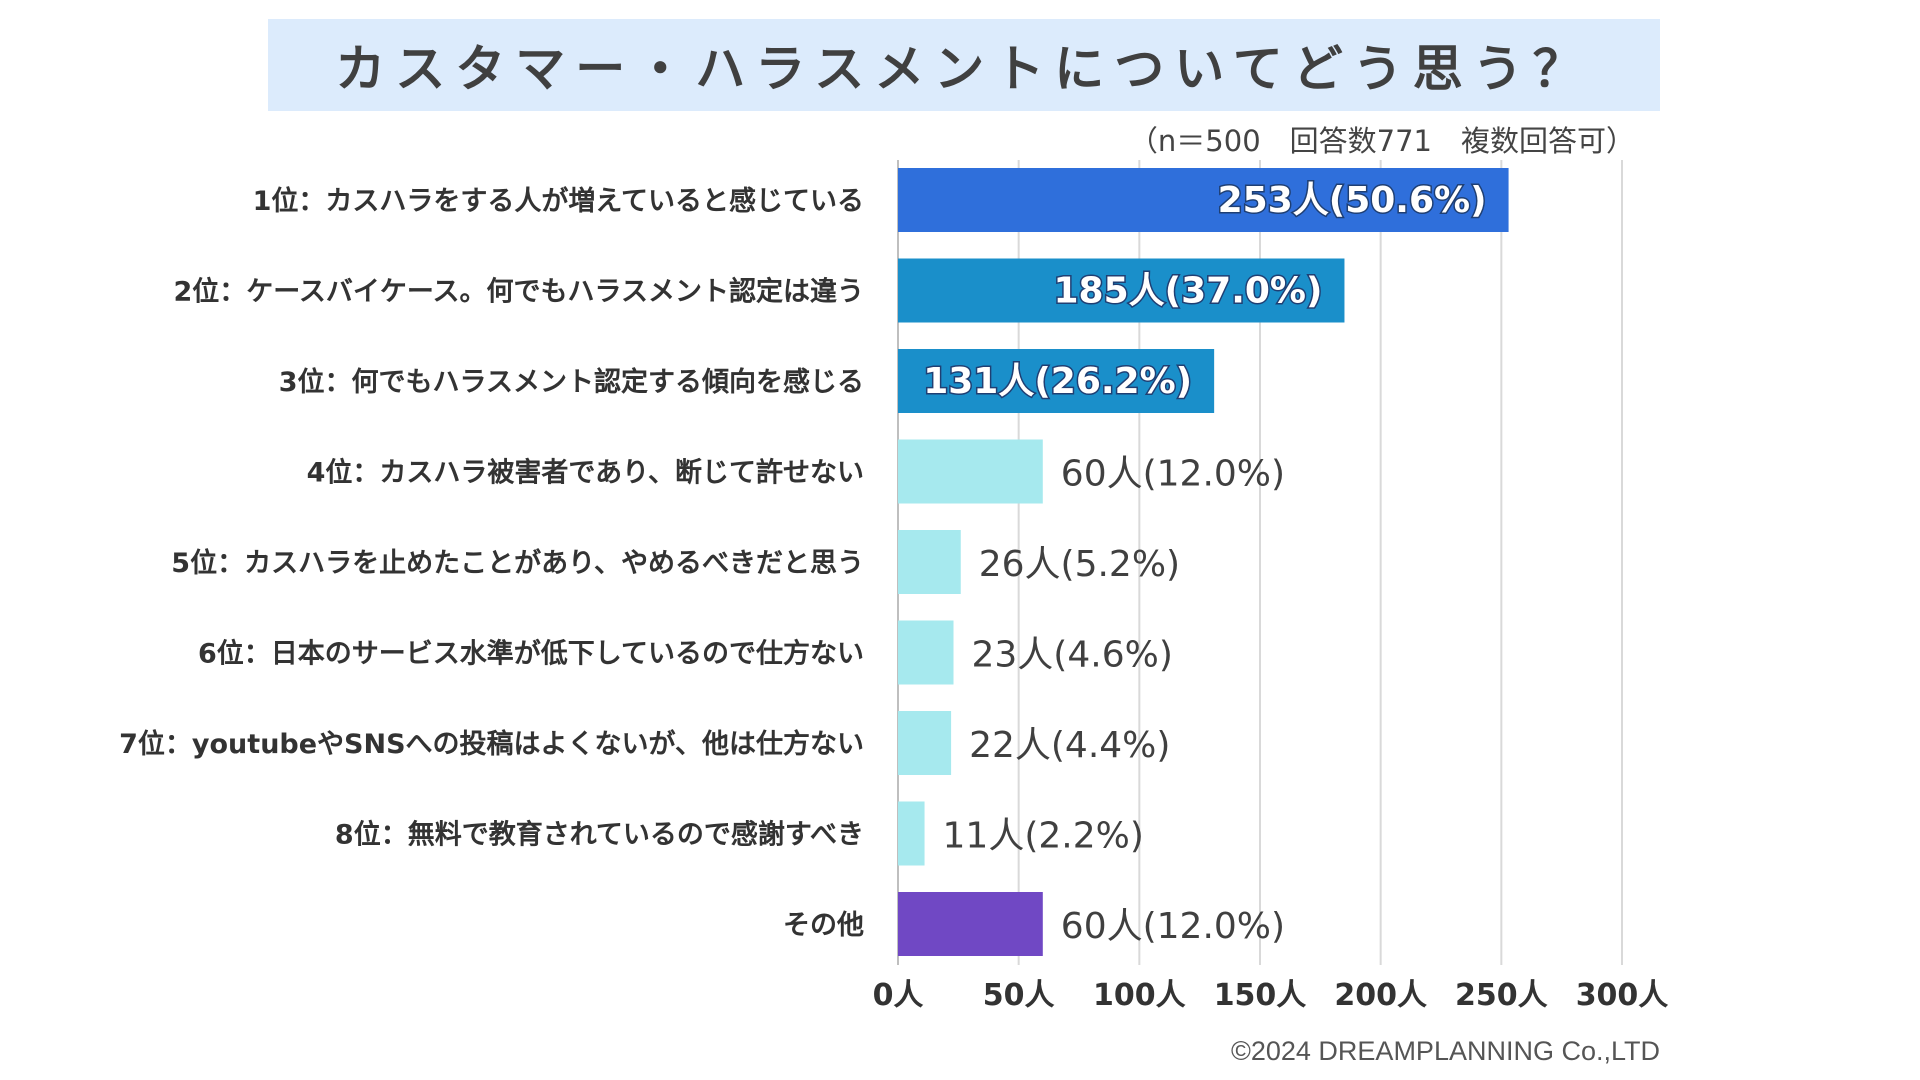  I want to click on title-banner: カスタマー・ハラスメントについてどう思う？, so click(964, 65).